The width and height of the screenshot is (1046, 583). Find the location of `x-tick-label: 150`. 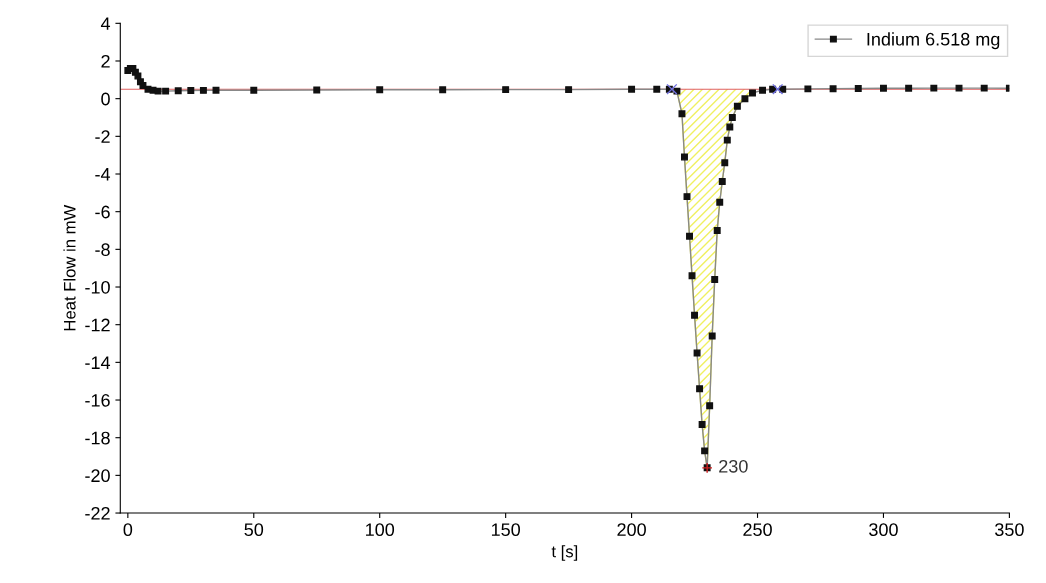

x-tick-label: 150 is located at coordinates (506, 530).